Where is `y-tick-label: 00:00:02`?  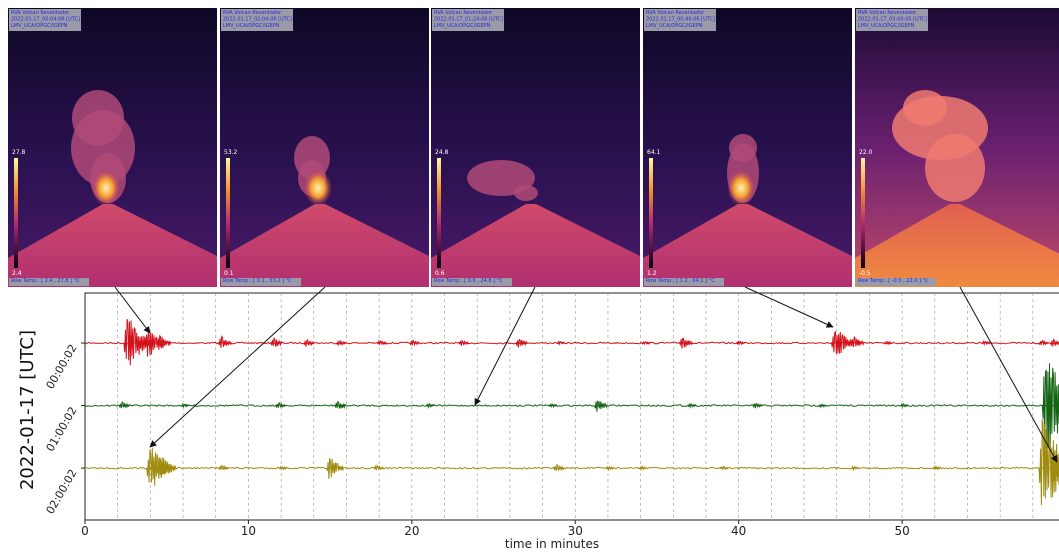 y-tick-label: 00:00:02 is located at coordinates (62, 366).